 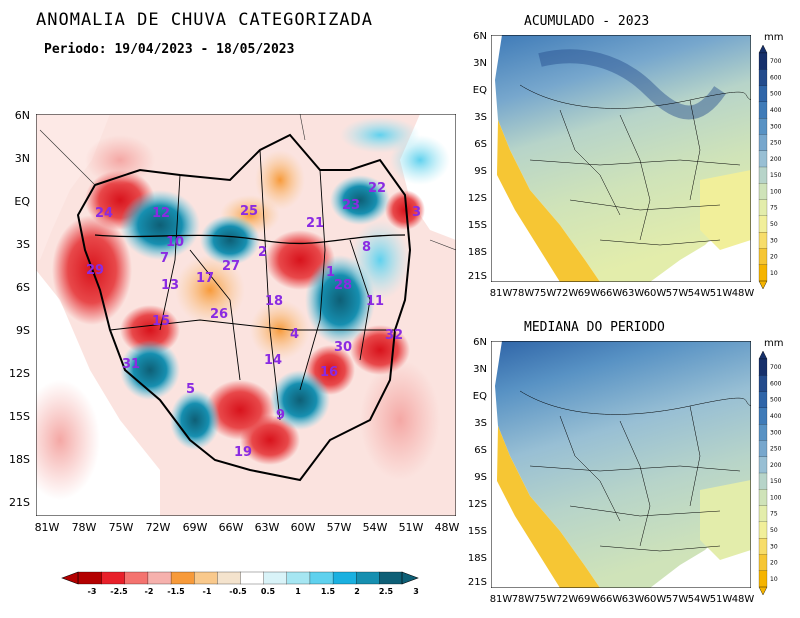 What do you see at coordinates (774, 514) in the screenshot?
I see `colorbar-label: 75` at bounding box center [774, 514].